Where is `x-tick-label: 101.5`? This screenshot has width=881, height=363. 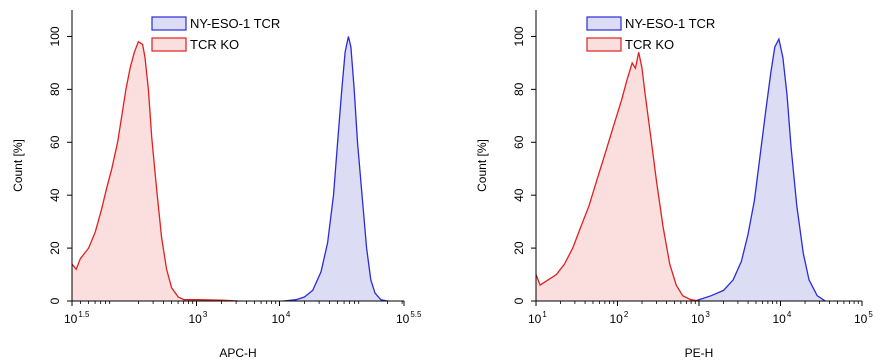
x-tick-label: 101.5 is located at coordinates (77, 318).